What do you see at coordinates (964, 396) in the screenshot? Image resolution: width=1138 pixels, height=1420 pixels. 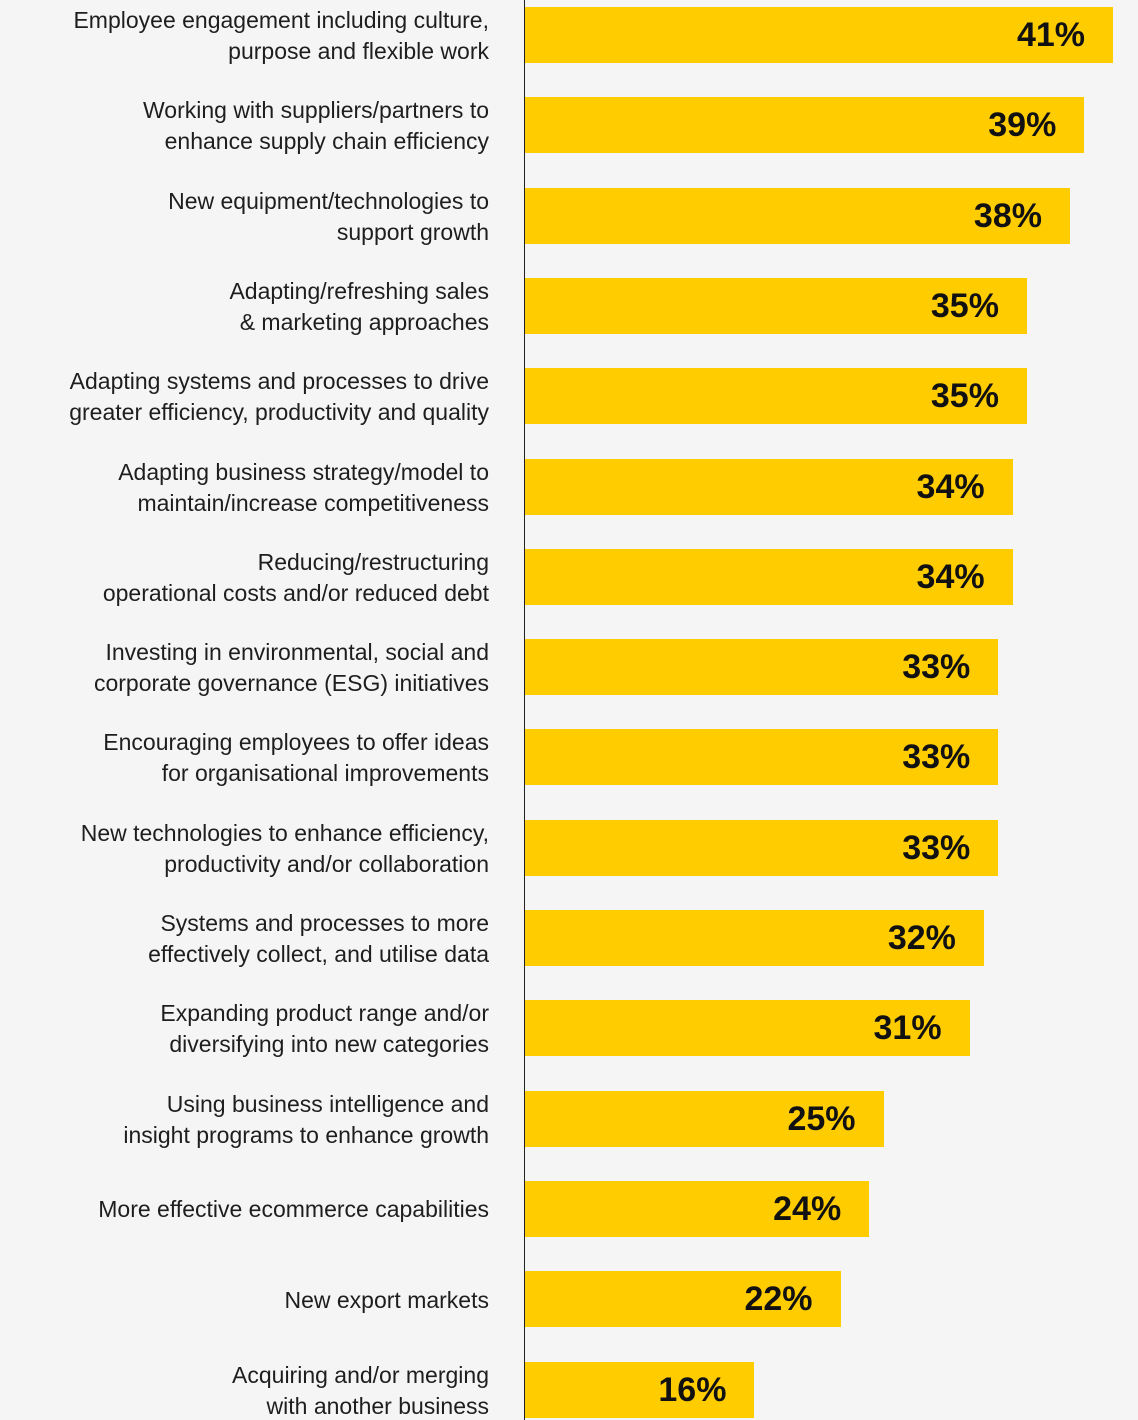 I see `bar-value-label-5: 35%` at bounding box center [964, 396].